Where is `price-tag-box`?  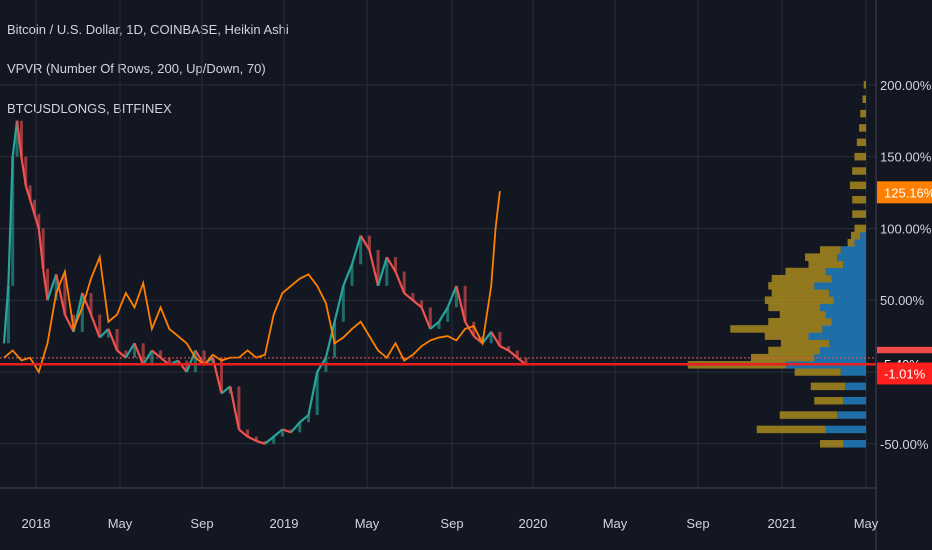
price-tag-box is located at coordinates (904, 192).